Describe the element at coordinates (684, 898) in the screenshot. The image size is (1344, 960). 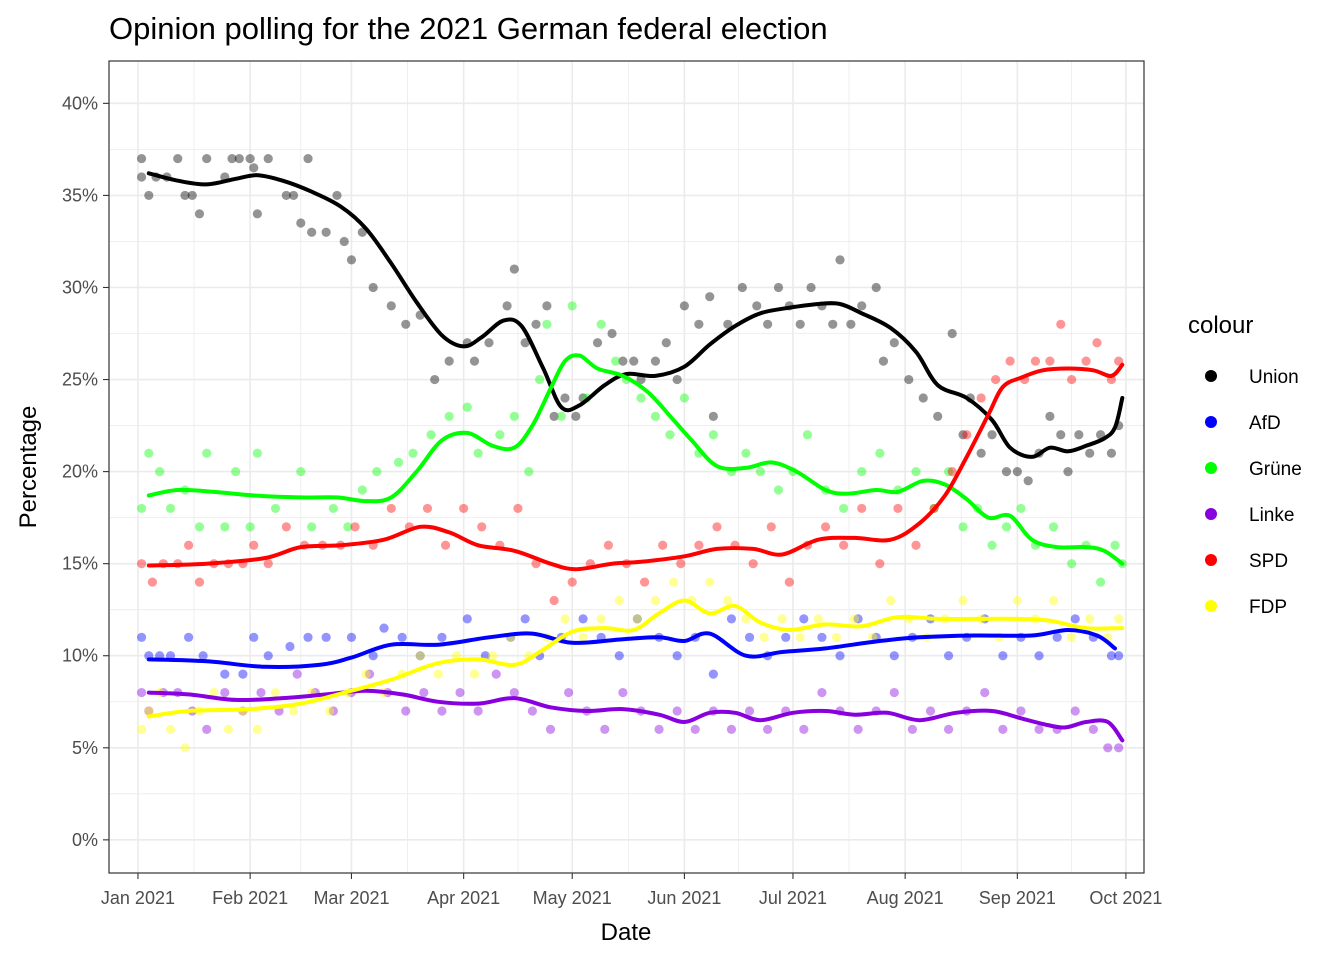
I see `x-tick-label: Jun 2021` at that location.